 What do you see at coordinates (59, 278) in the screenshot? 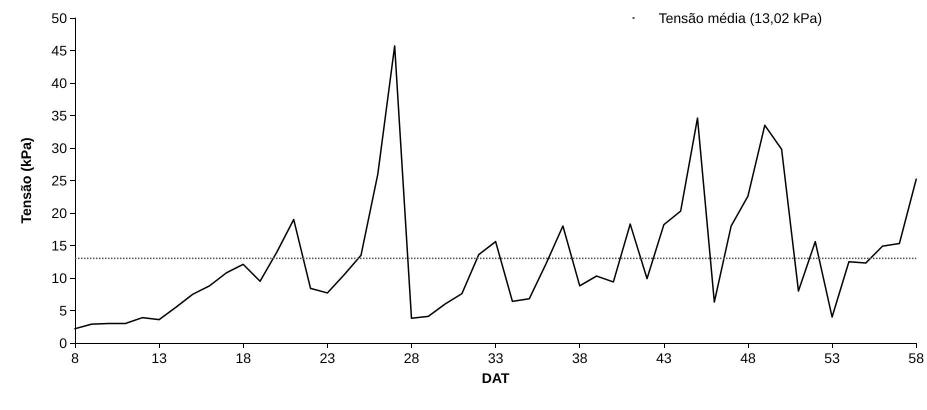
I see `y-tick-label: 10` at bounding box center [59, 278].